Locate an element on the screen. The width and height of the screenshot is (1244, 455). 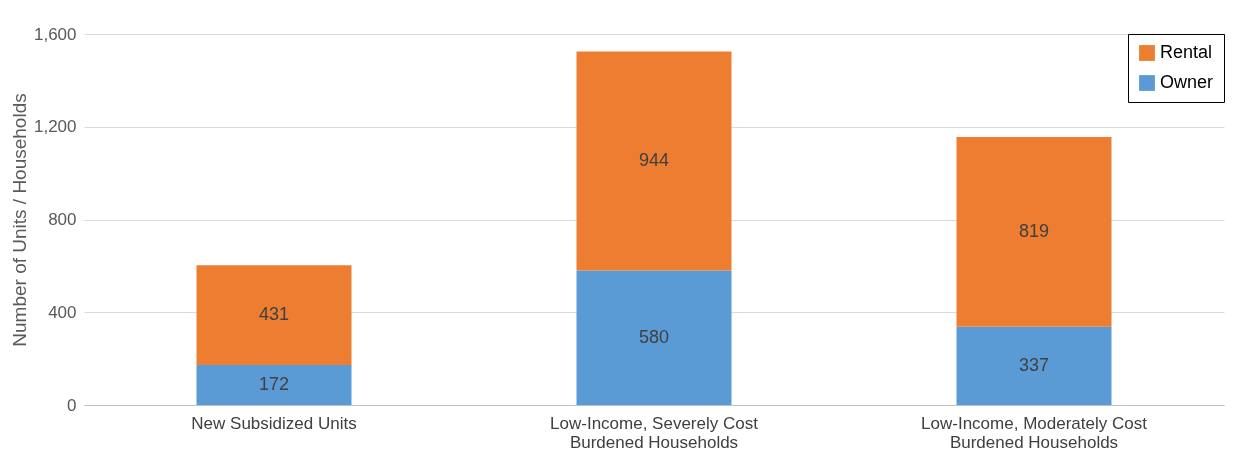
legend-label: Rental is located at coordinates (1186, 52).